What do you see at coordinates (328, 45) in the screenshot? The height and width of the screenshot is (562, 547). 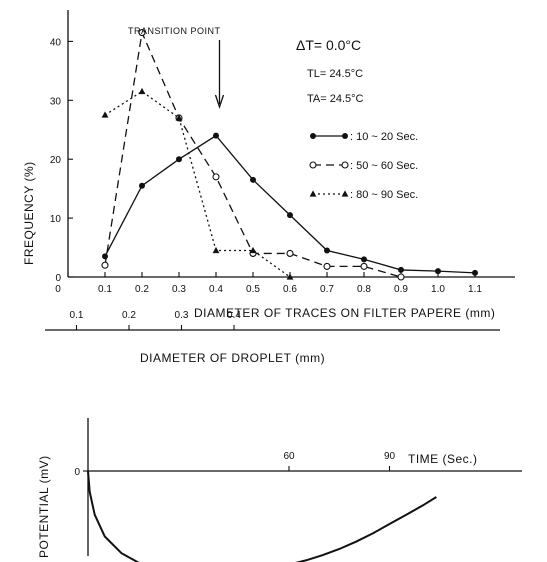 I see `delta-t-label: ΔT= 0.0°C` at bounding box center [328, 45].